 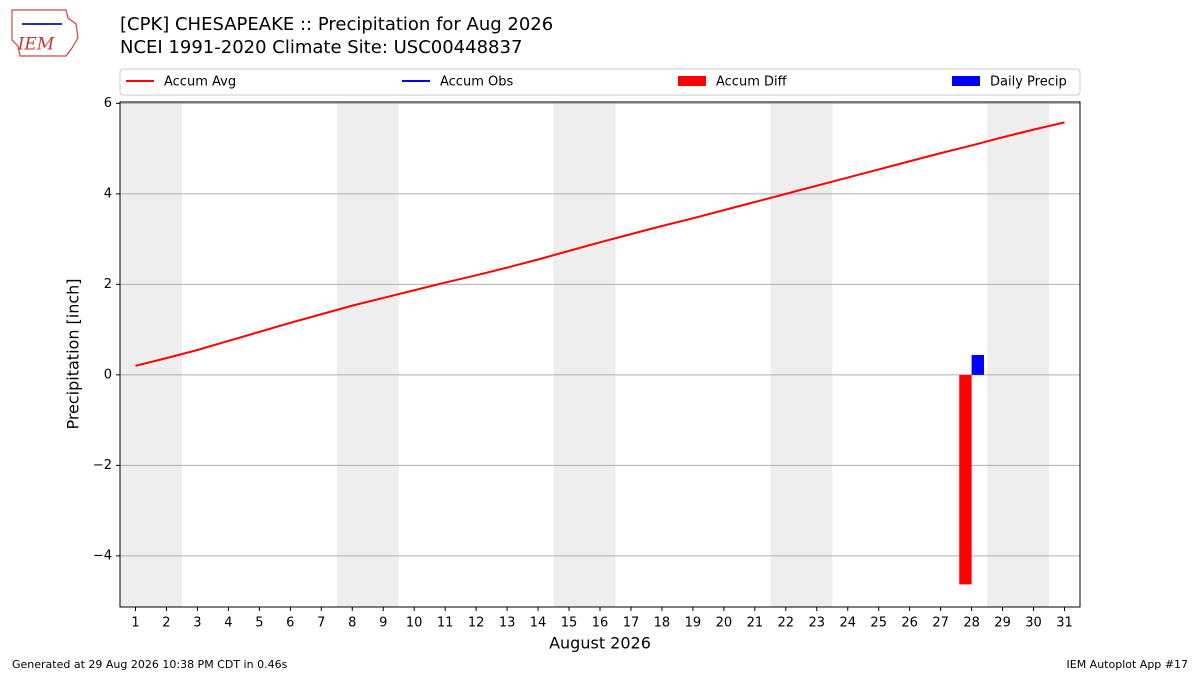 I want to click on x-tick-label: 17, so click(x=631, y=623).